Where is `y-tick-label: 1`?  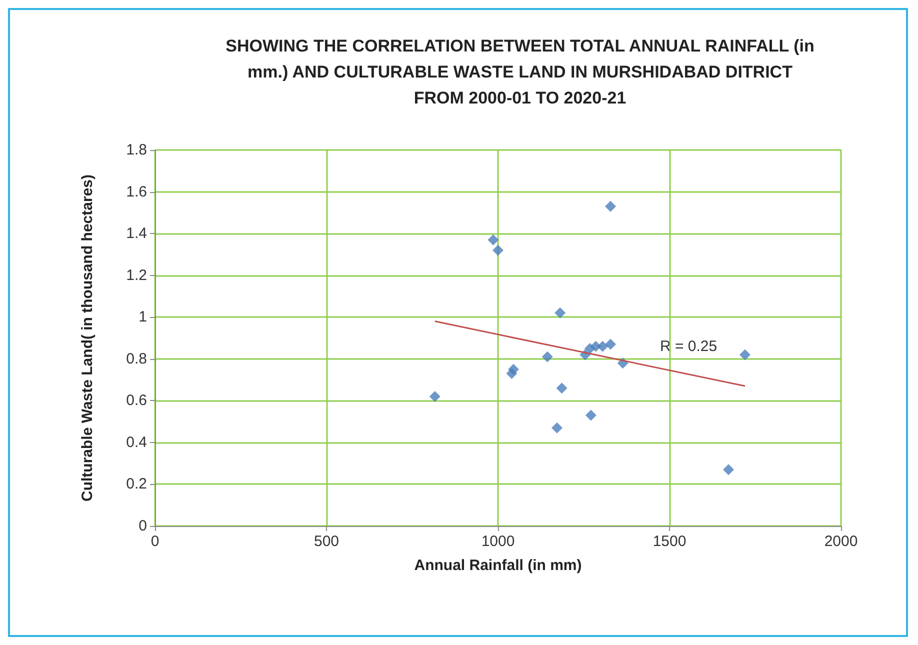
y-tick-label: 1 is located at coordinates (142, 317).